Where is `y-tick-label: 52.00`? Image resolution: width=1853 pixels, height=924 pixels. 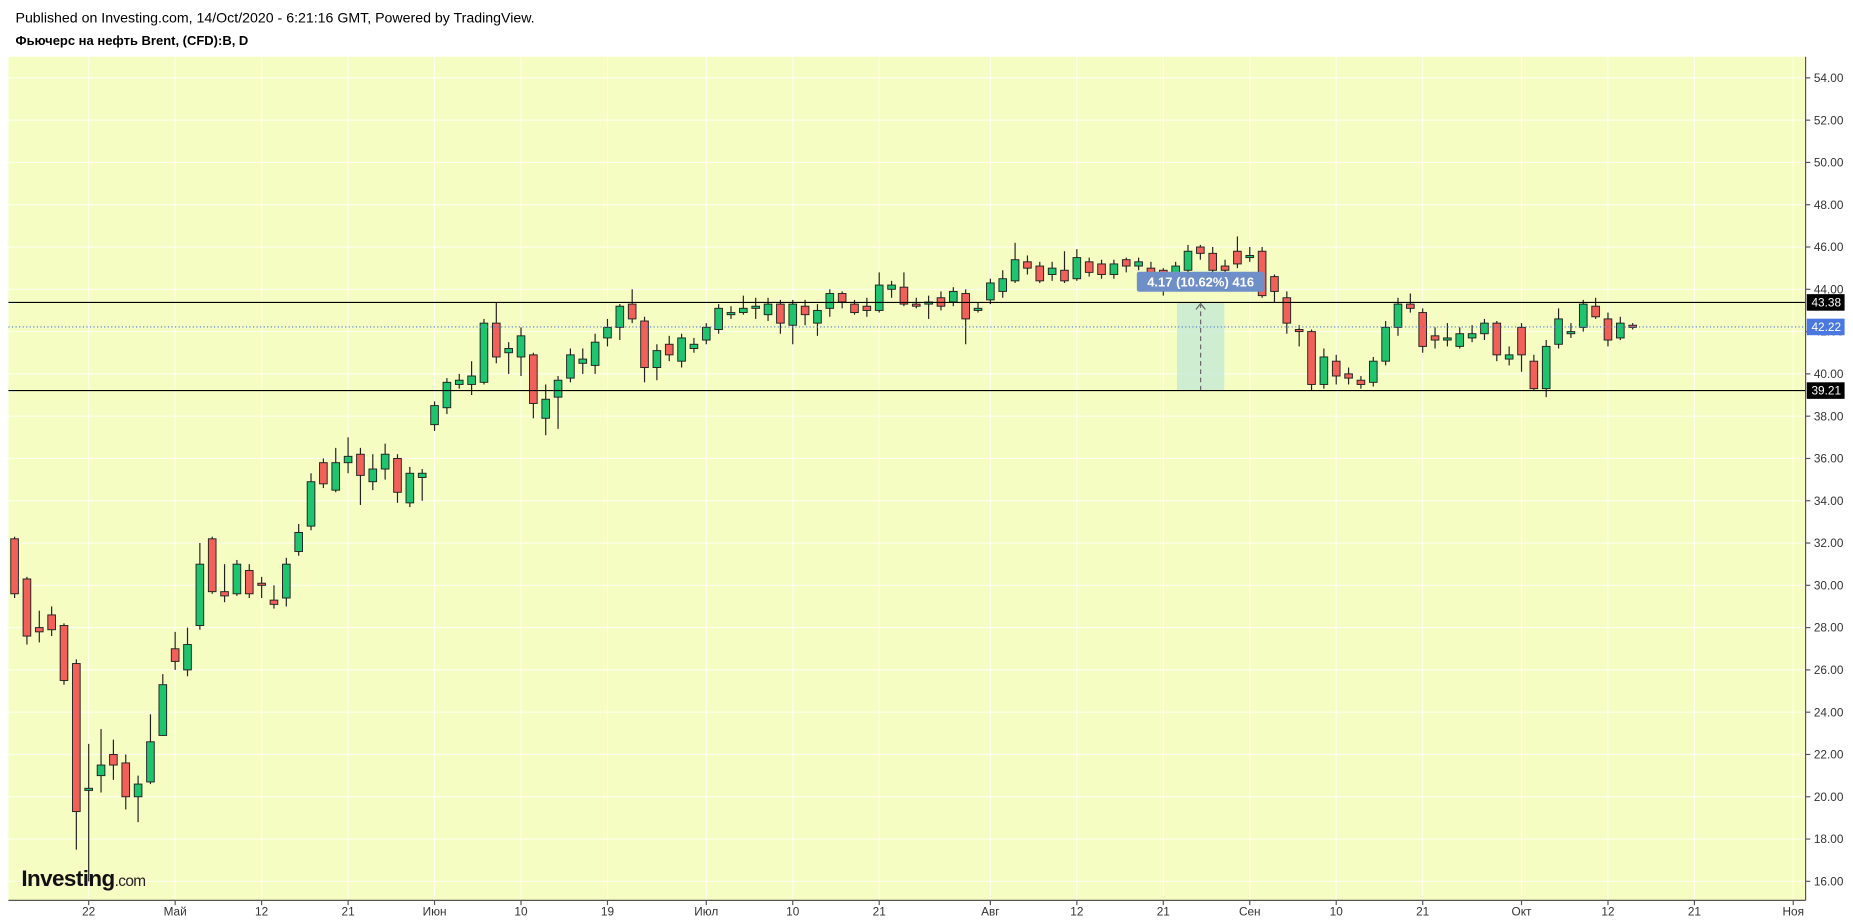 y-tick-label: 52.00 is located at coordinates (1829, 120).